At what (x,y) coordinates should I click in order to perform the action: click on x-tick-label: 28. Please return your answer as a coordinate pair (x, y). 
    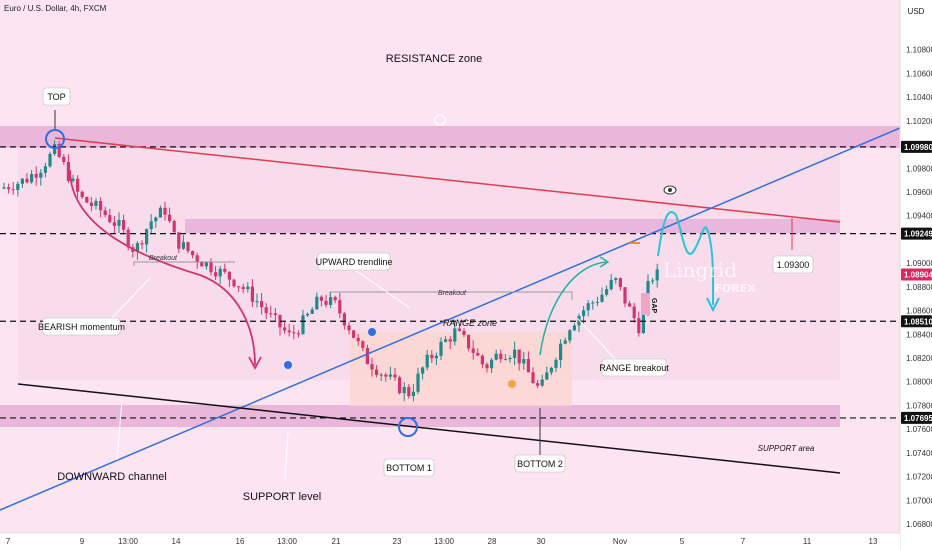
    Looking at the image, I should click on (492, 541).